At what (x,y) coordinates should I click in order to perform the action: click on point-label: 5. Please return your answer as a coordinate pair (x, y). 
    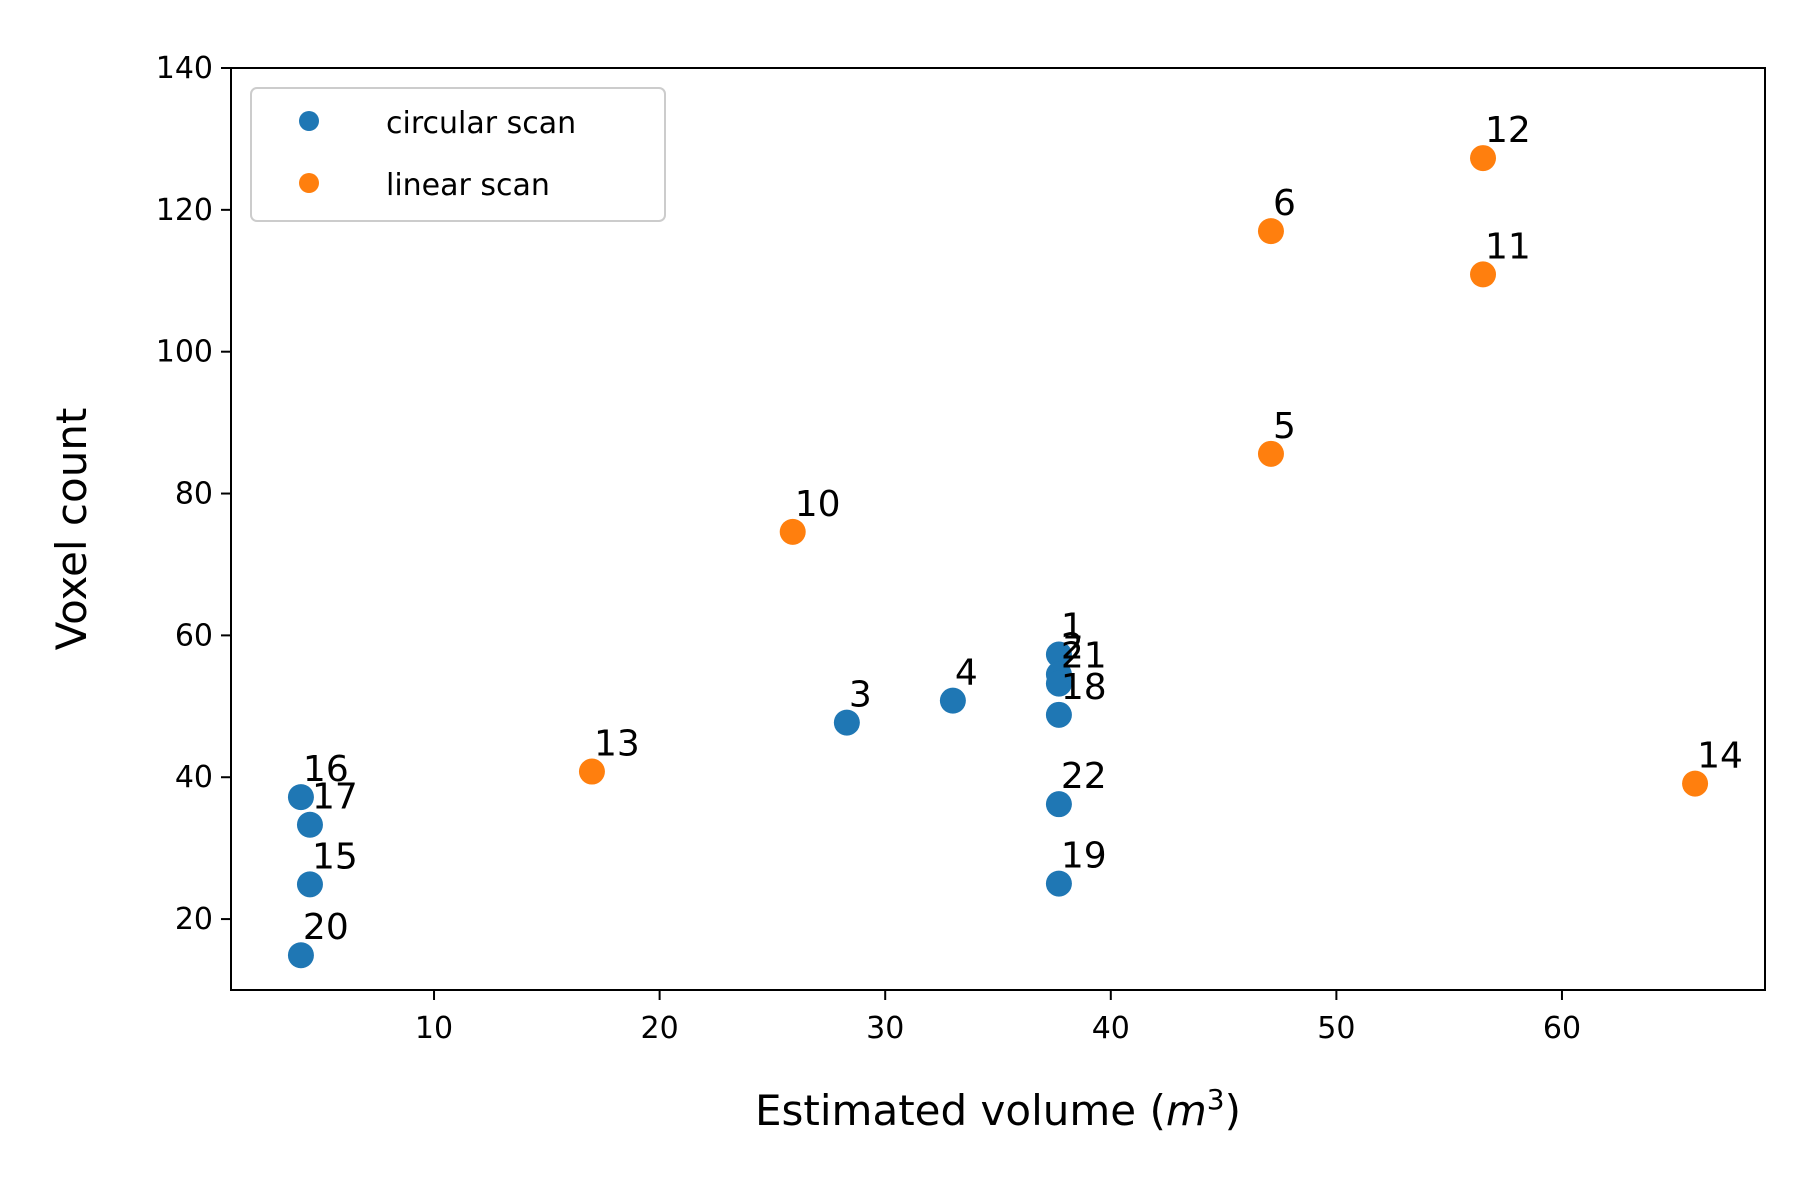
    Looking at the image, I should click on (1284, 426).